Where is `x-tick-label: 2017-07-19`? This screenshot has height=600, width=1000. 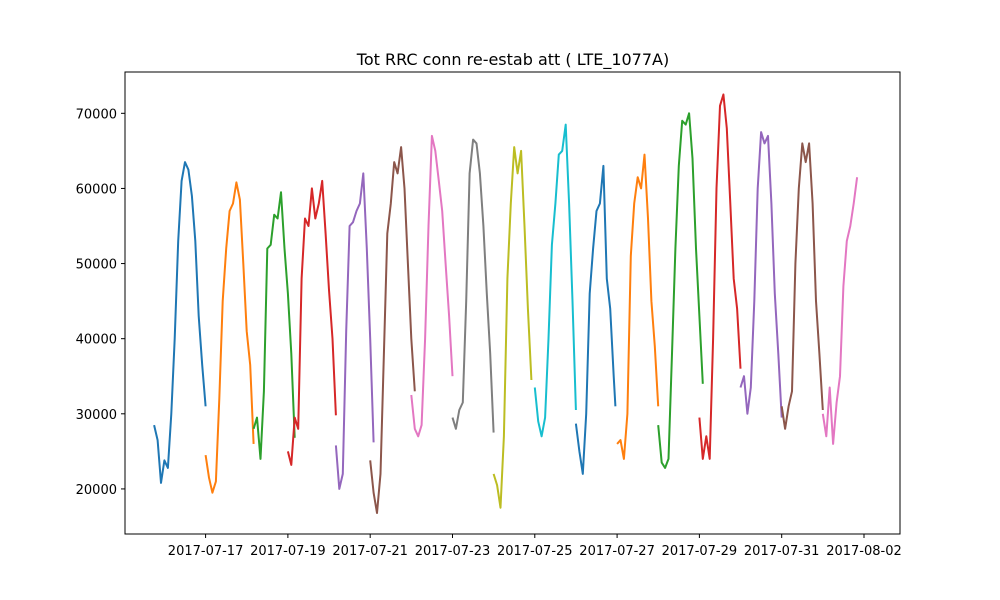 x-tick-label: 2017-07-19 is located at coordinates (288, 551).